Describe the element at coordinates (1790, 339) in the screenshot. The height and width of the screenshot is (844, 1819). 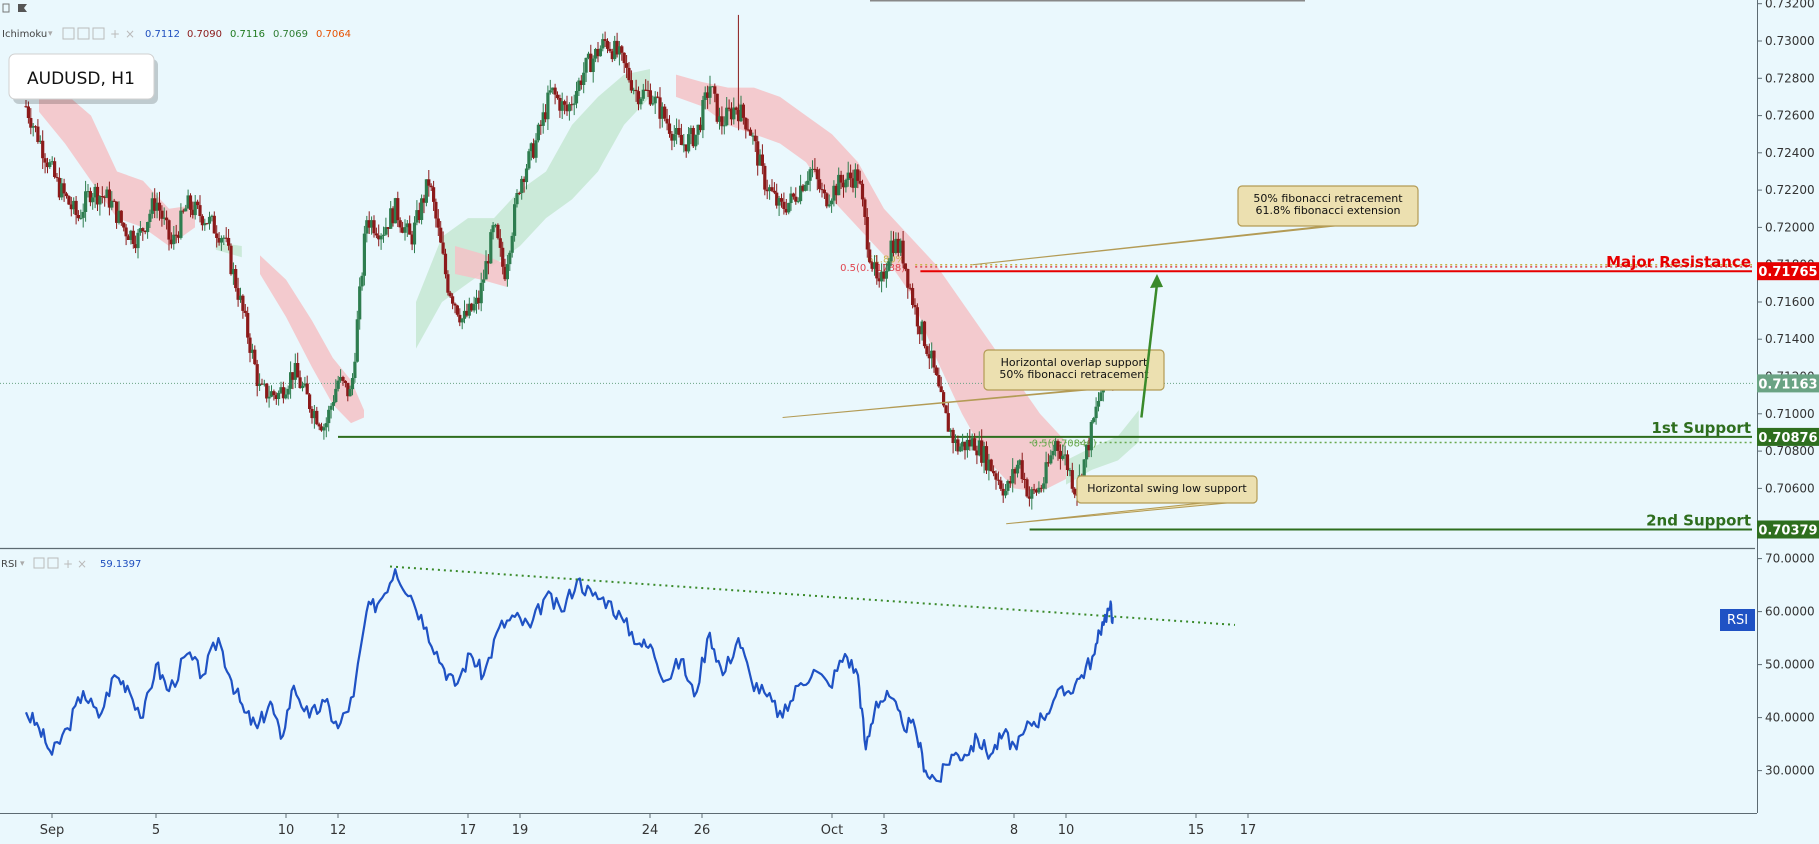
I see `price-tick-label: 0.71400` at that location.